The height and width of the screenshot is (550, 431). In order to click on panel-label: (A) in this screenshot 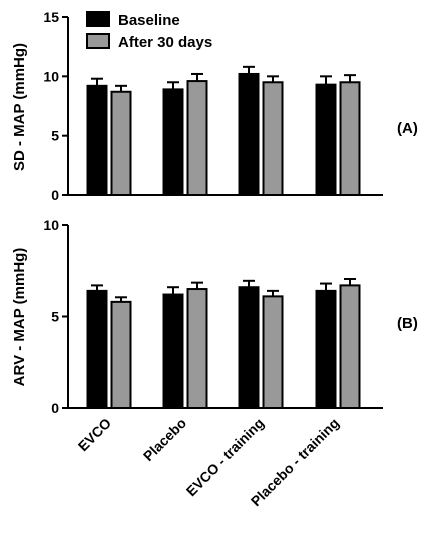, I will do `click(407, 128)`.